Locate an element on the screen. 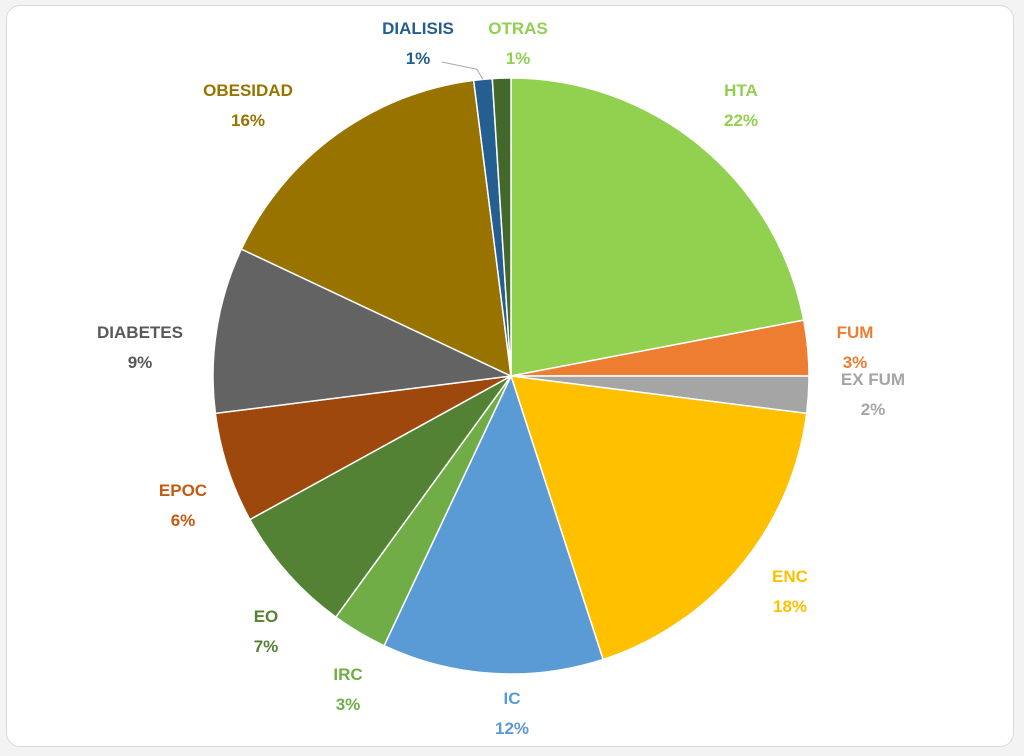 The width and height of the screenshot is (1024, 756). leader-lines is located at coordinates (462, 70).